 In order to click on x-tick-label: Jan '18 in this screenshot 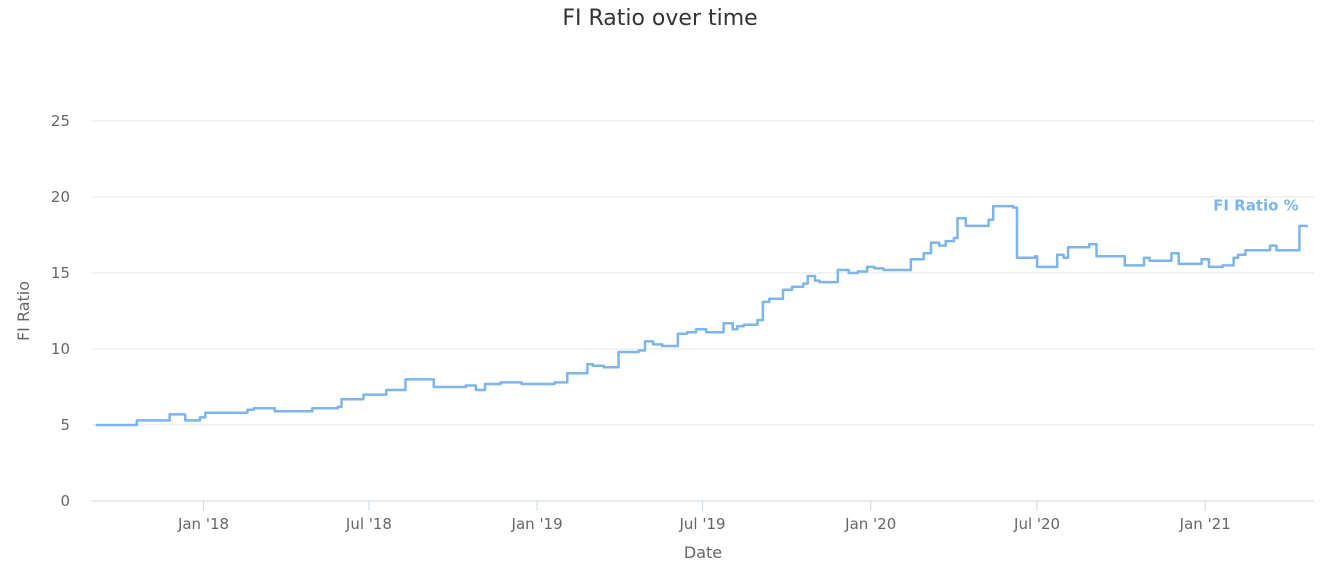, I will do `click(203, 524)`.